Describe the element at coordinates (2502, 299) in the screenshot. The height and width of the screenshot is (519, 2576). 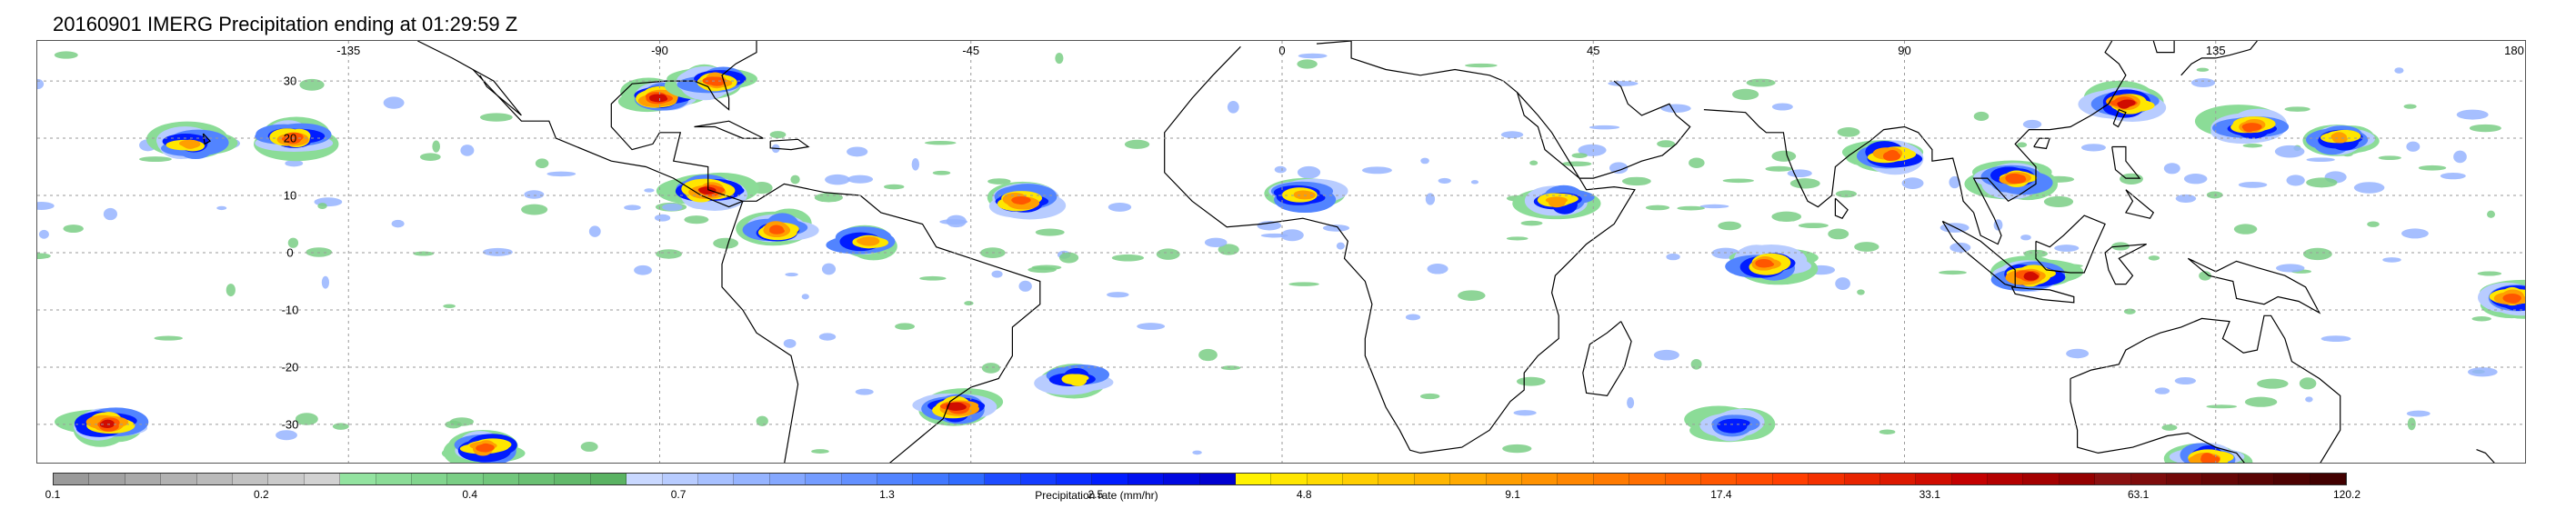
I see `storm-west-pacific-east` at that location.